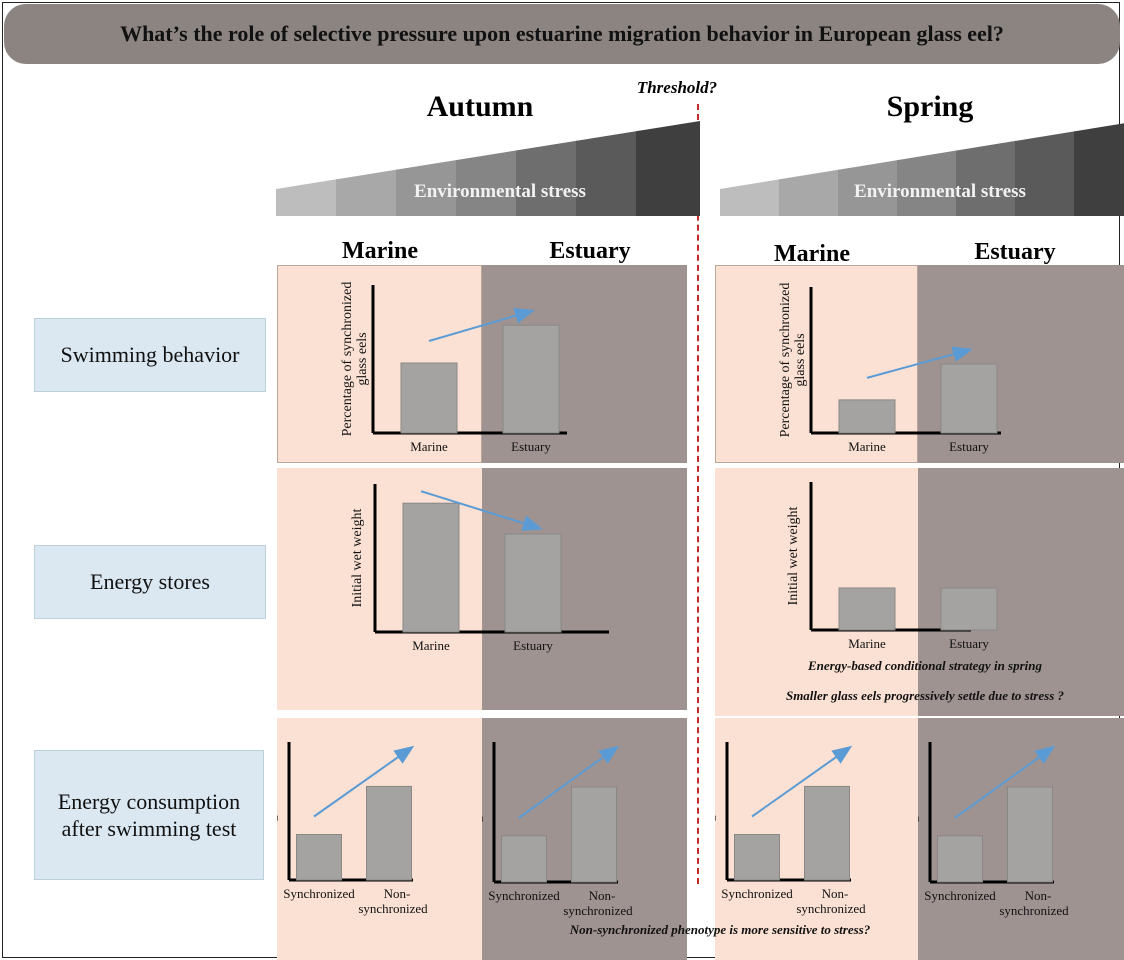 Image resolution: width=1124 pixels, height=960 pixels. I want to click on panel-spring-marine-consumption: Weight loss Synchronized Non-synchronized, so click(816, 839).